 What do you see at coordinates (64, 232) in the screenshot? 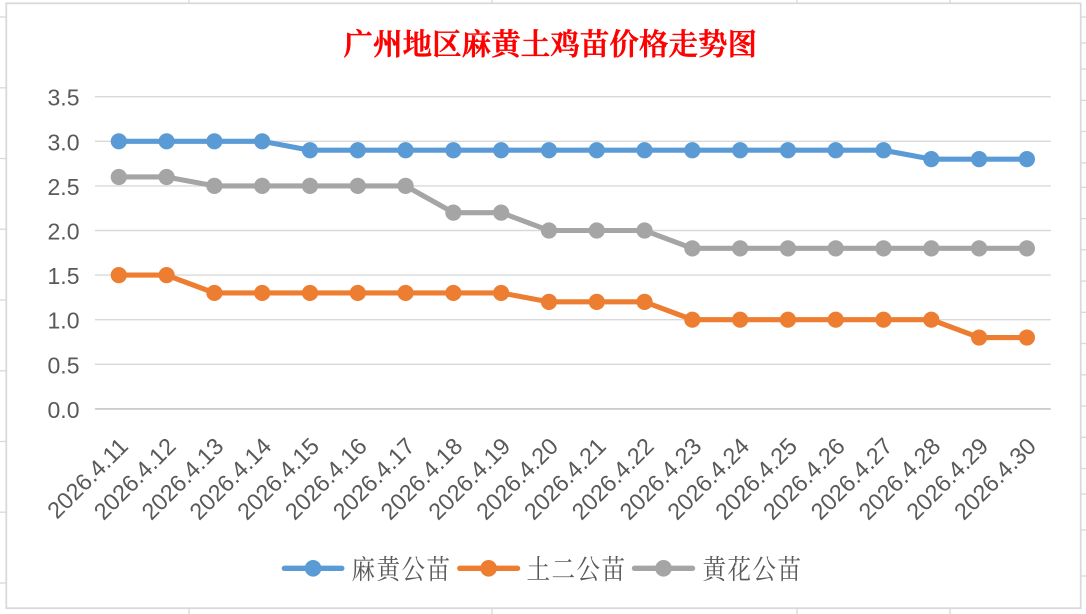
I see `svg-text: 2.0` at bounding box center [64, 232].